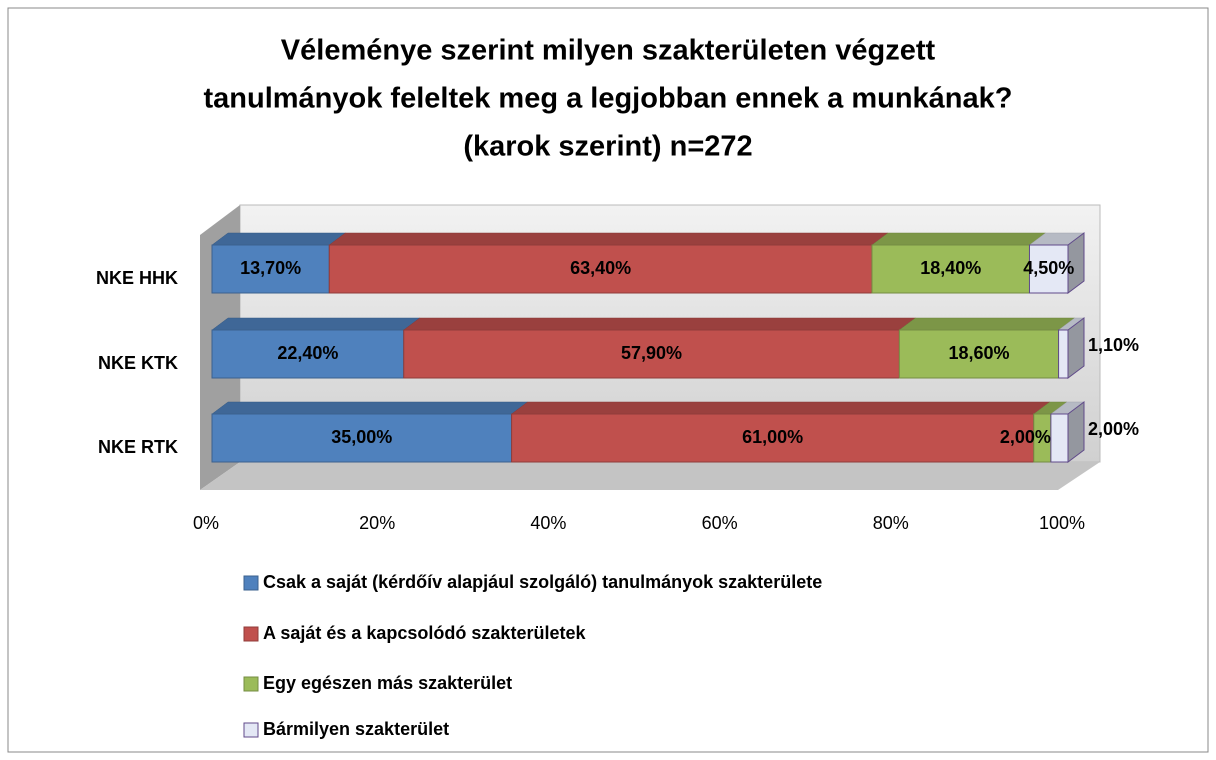  Describe the element at coordinates (138, 447) in the screenshot. I see `category-label: NKE RTK` at that location.